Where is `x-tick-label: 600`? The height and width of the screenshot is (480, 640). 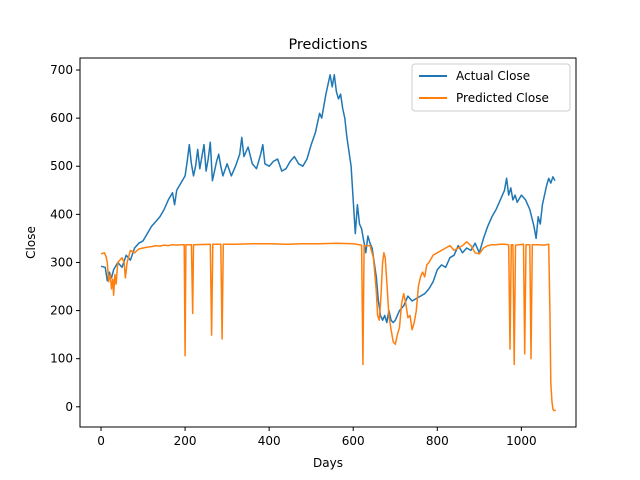
x-tick-label: 600 is located at coordinates (353, 441).